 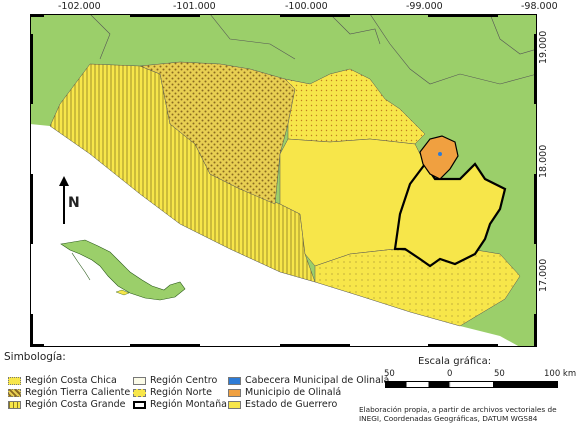 I want to click on legend-item: Cabecera Municipal de Olinalá, so click(x=308, y=380).